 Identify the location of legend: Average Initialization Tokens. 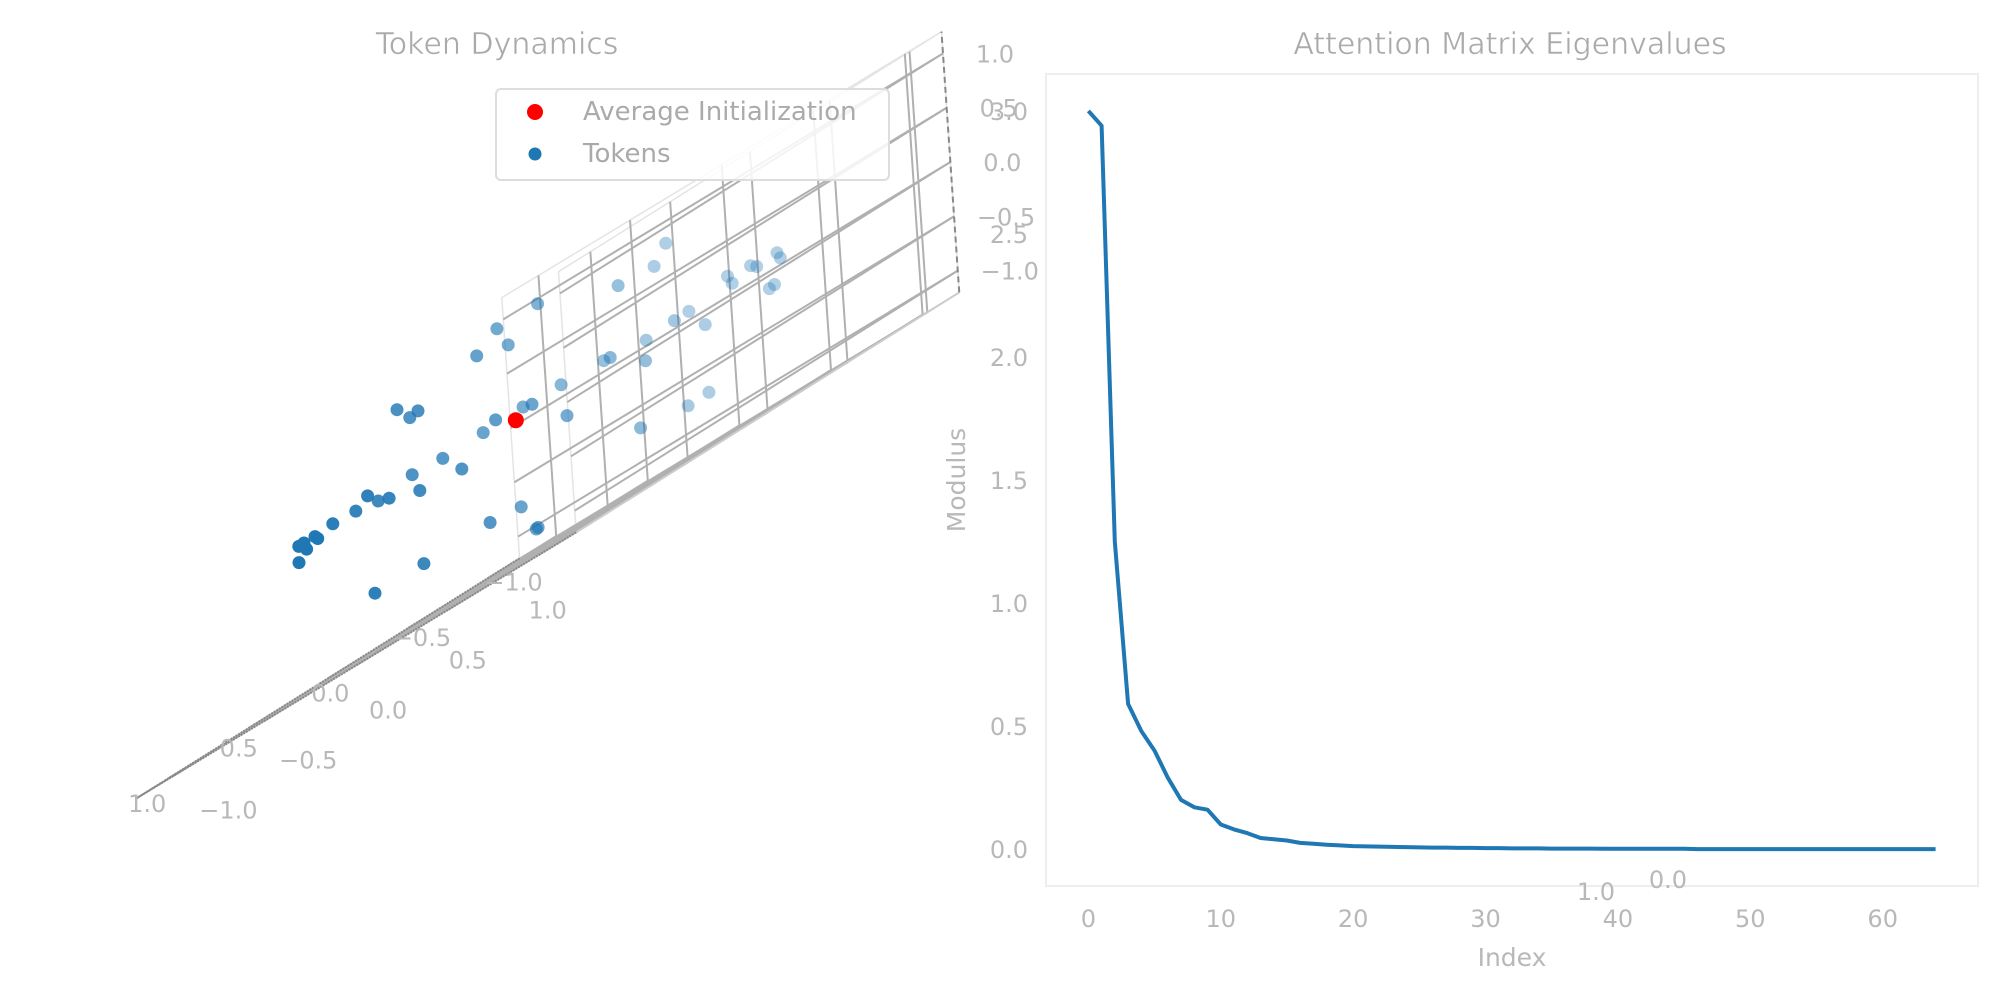
(692, 134).